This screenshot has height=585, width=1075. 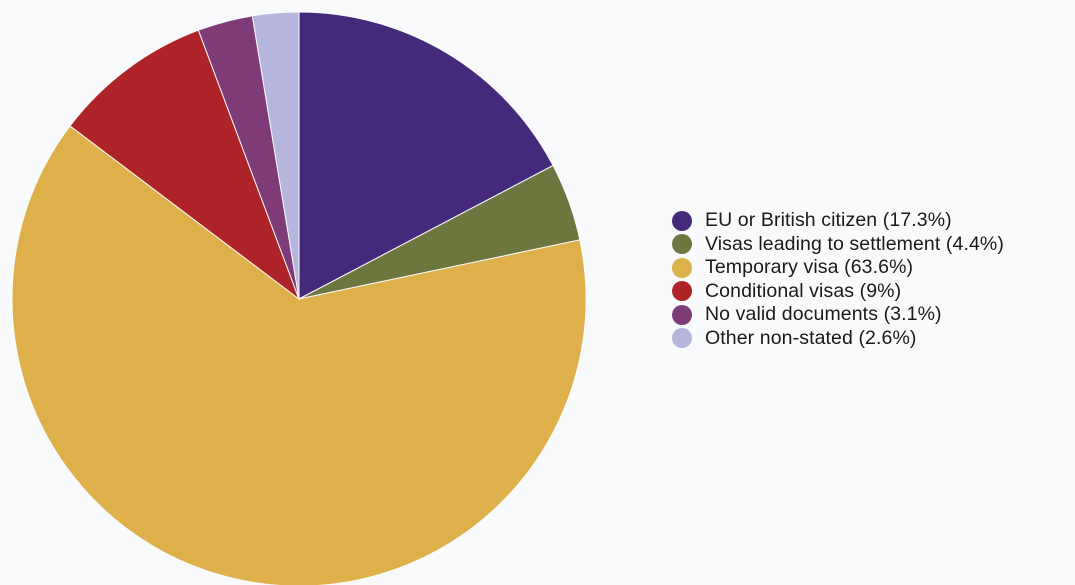 I want to click on legend-item-other-non-stated: Other non-stated (2.6%), so click(x=838, y=339).